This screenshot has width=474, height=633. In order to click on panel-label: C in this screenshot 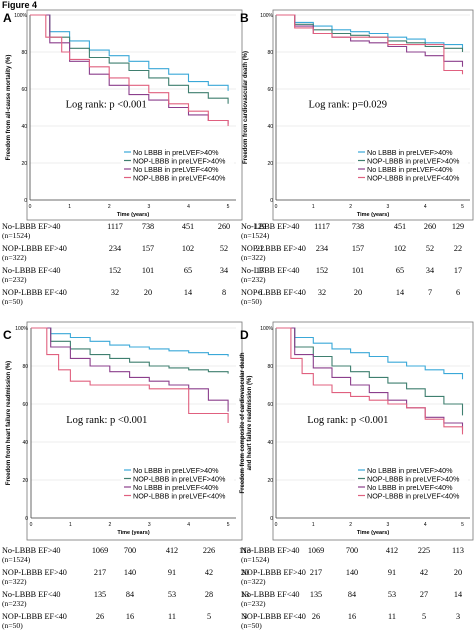, I will do `click(7, 335)`.